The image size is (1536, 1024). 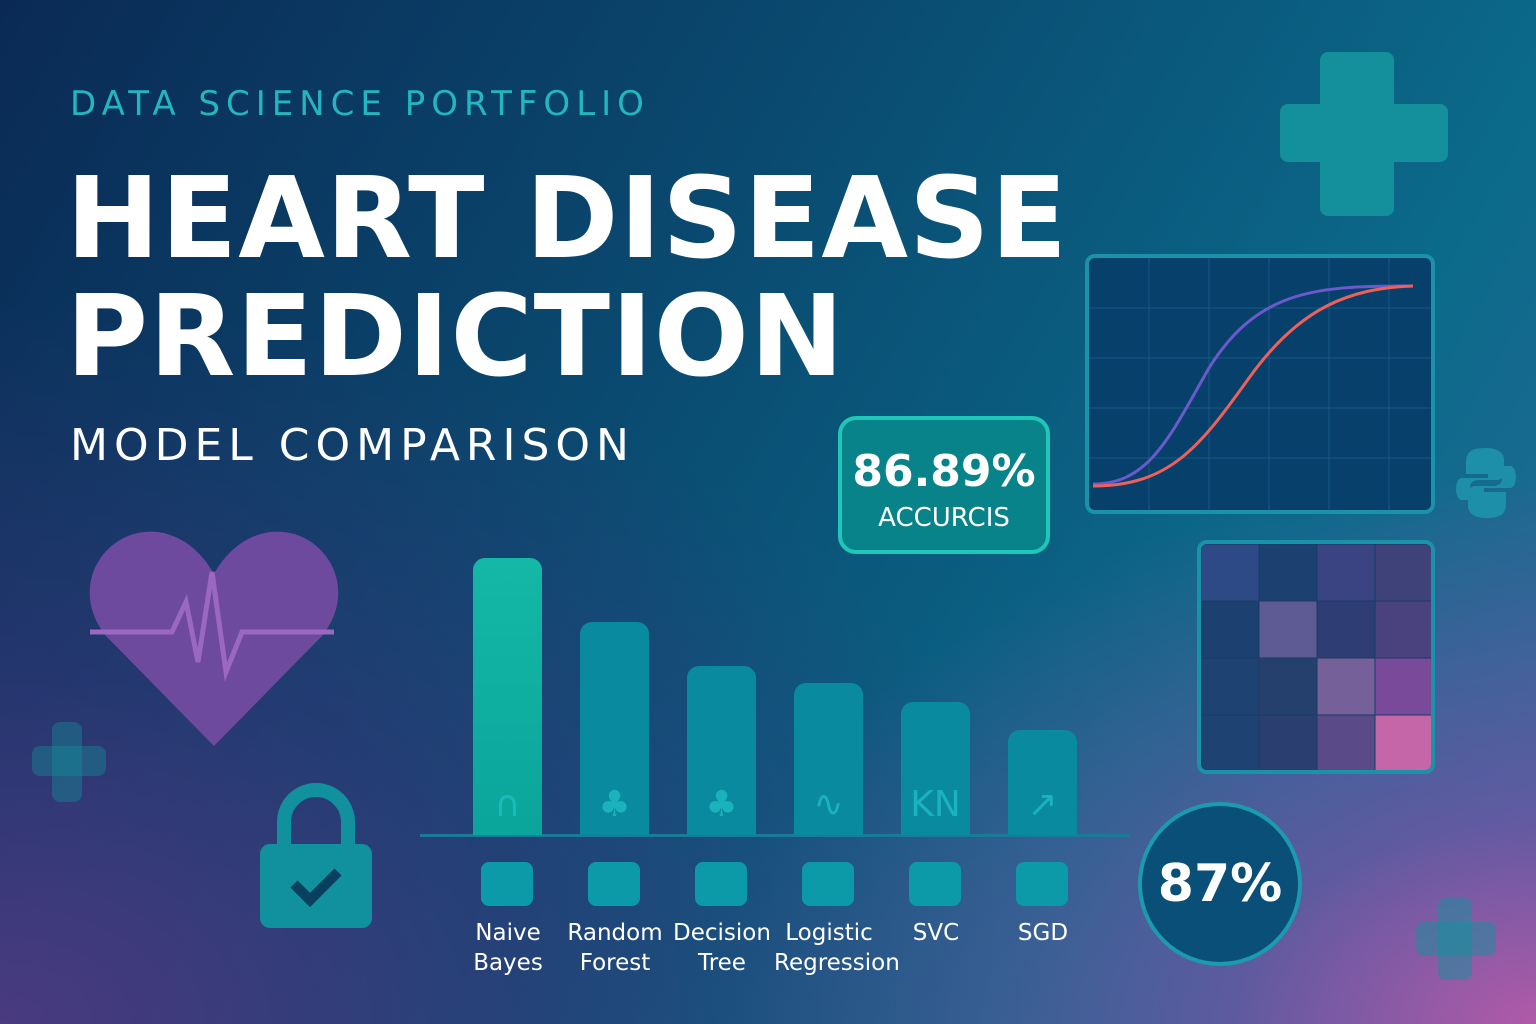 I want to click on lock-check-icon, so click(x=316, y=855).